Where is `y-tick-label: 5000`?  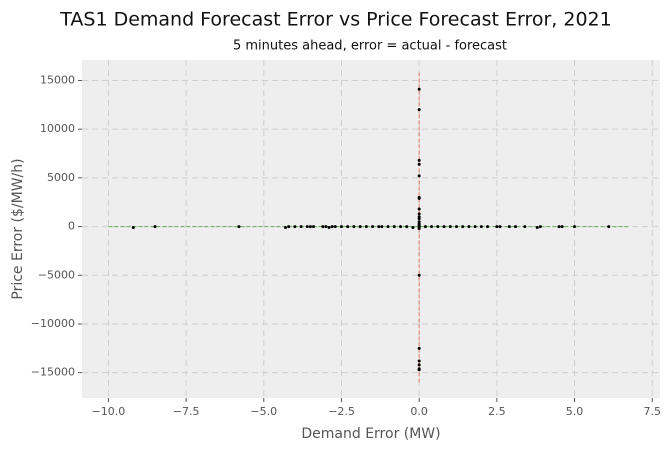 y-tick-label: 5000 is located at coordinates (61, 177).